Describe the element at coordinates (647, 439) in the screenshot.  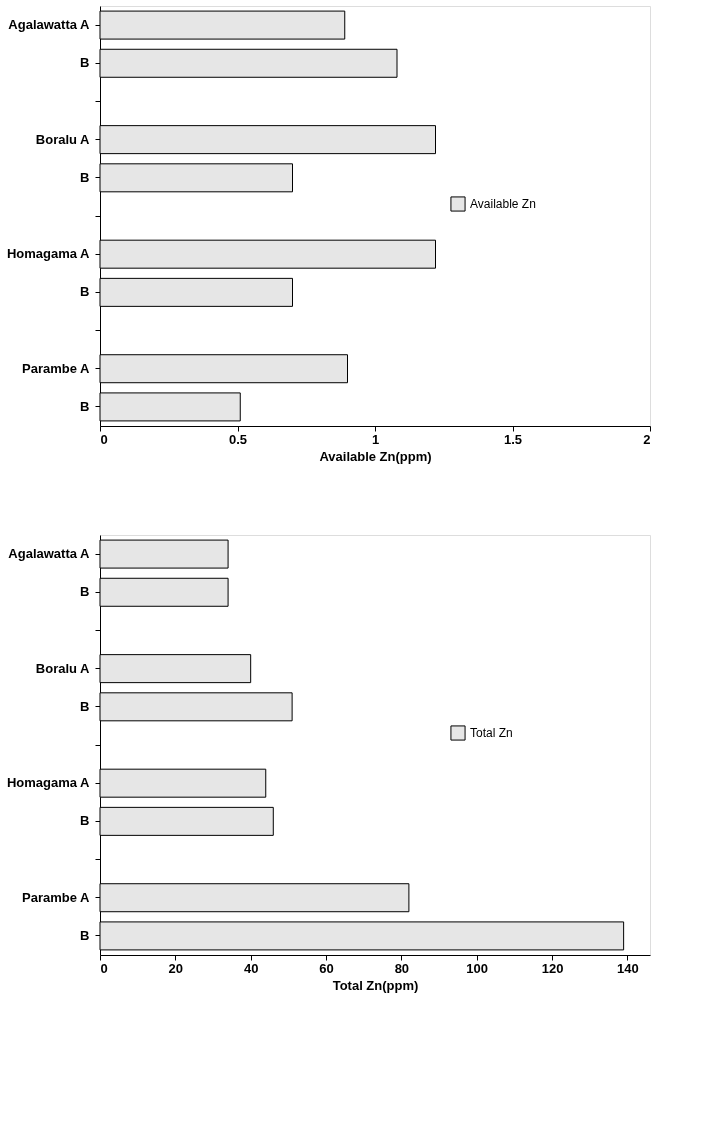
I see `x-tick-label: 2` at that location.